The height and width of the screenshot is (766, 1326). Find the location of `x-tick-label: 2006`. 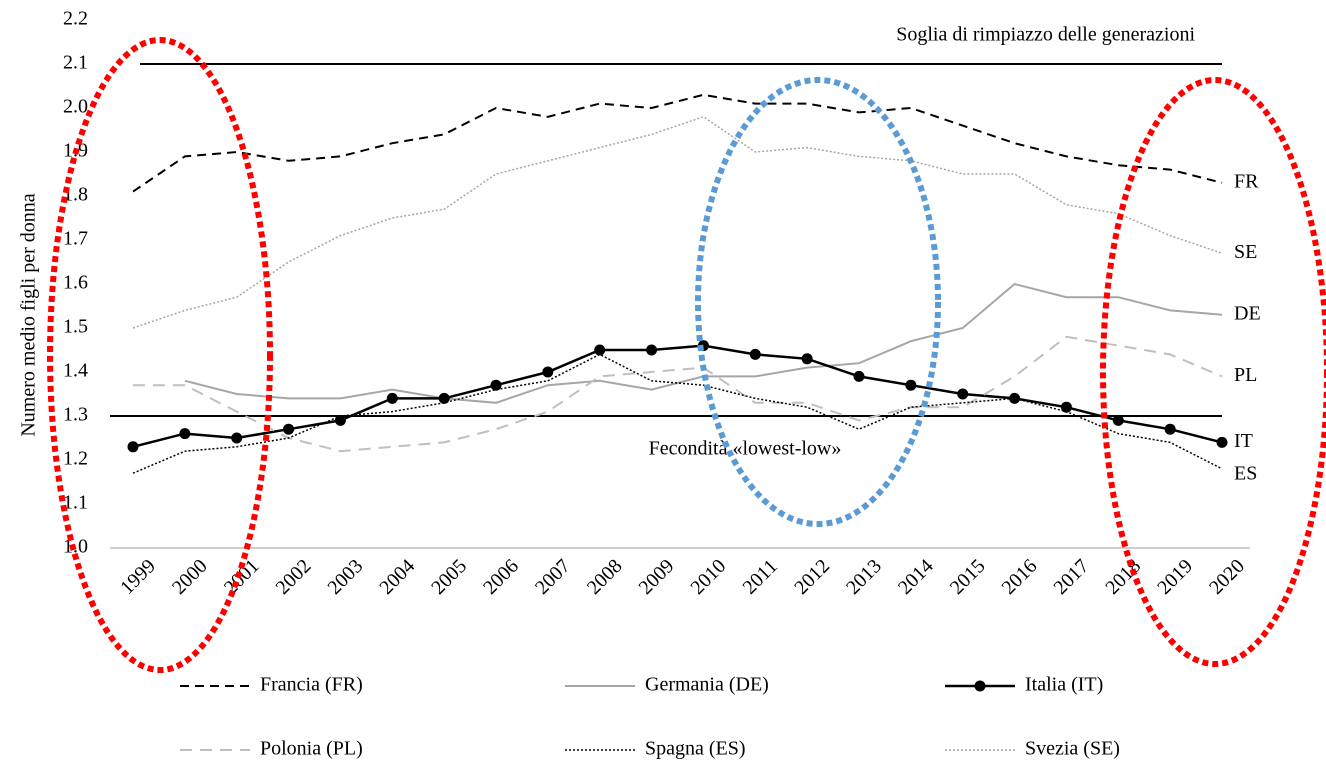

x-tick-label: 2006 is located at coordinates (501, 577).